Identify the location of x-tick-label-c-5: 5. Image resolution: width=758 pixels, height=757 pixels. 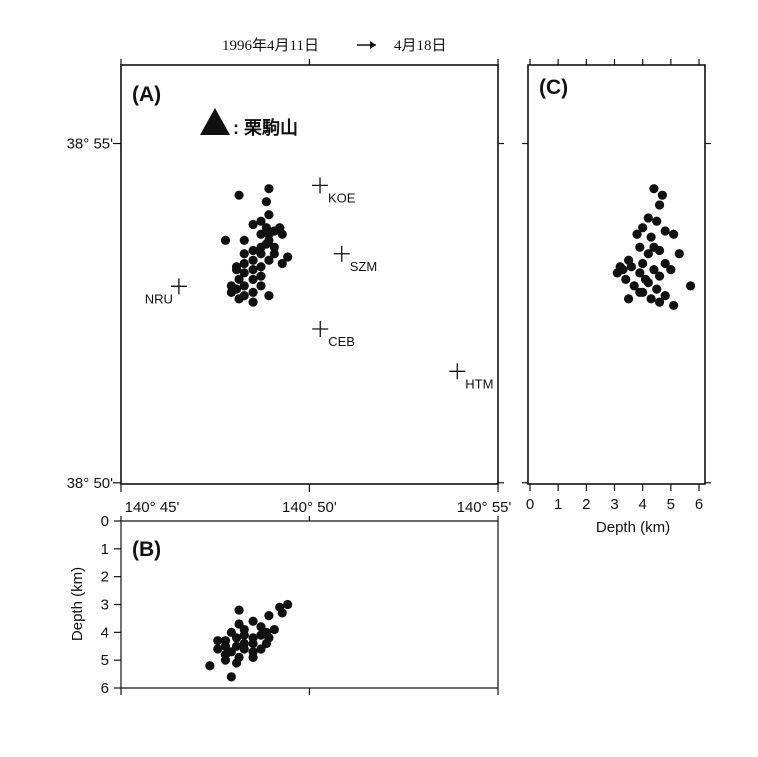
(671, 504).